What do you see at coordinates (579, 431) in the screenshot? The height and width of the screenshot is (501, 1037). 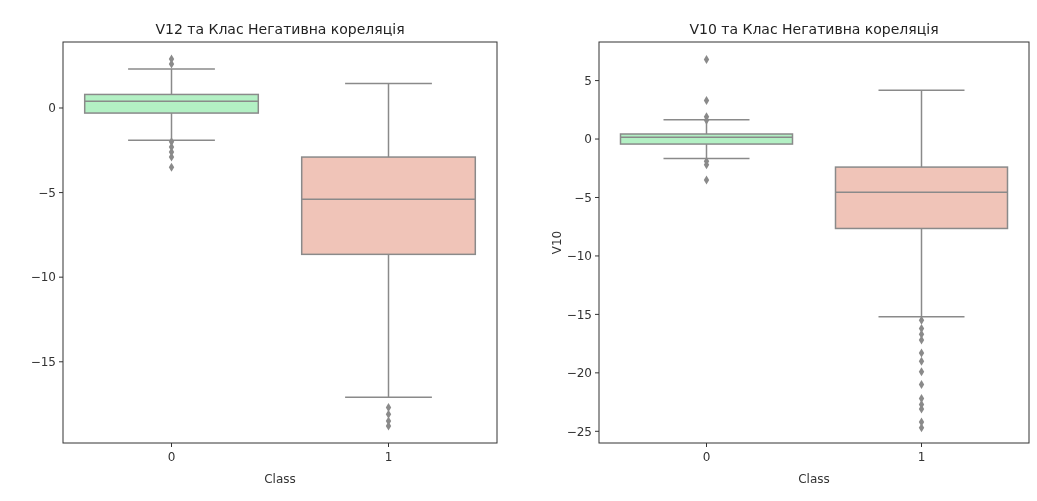 I see `y-tick-label: −25` at bounding box center [579, 431].